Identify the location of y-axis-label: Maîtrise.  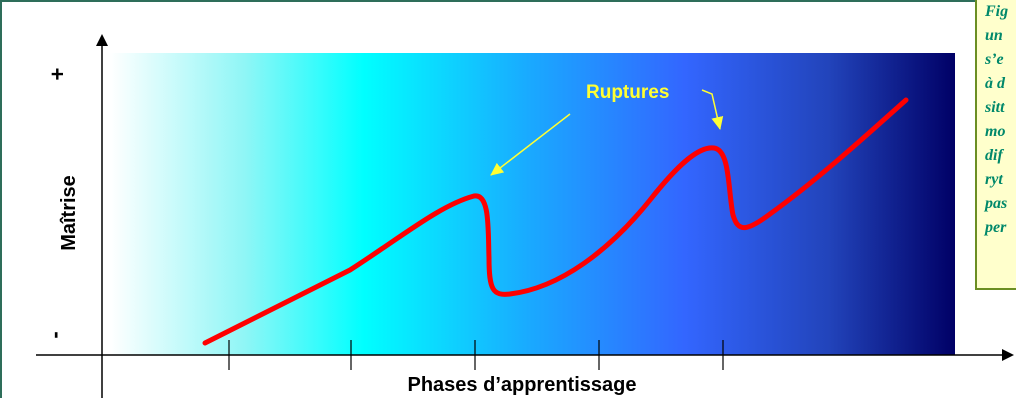
(69, 213).